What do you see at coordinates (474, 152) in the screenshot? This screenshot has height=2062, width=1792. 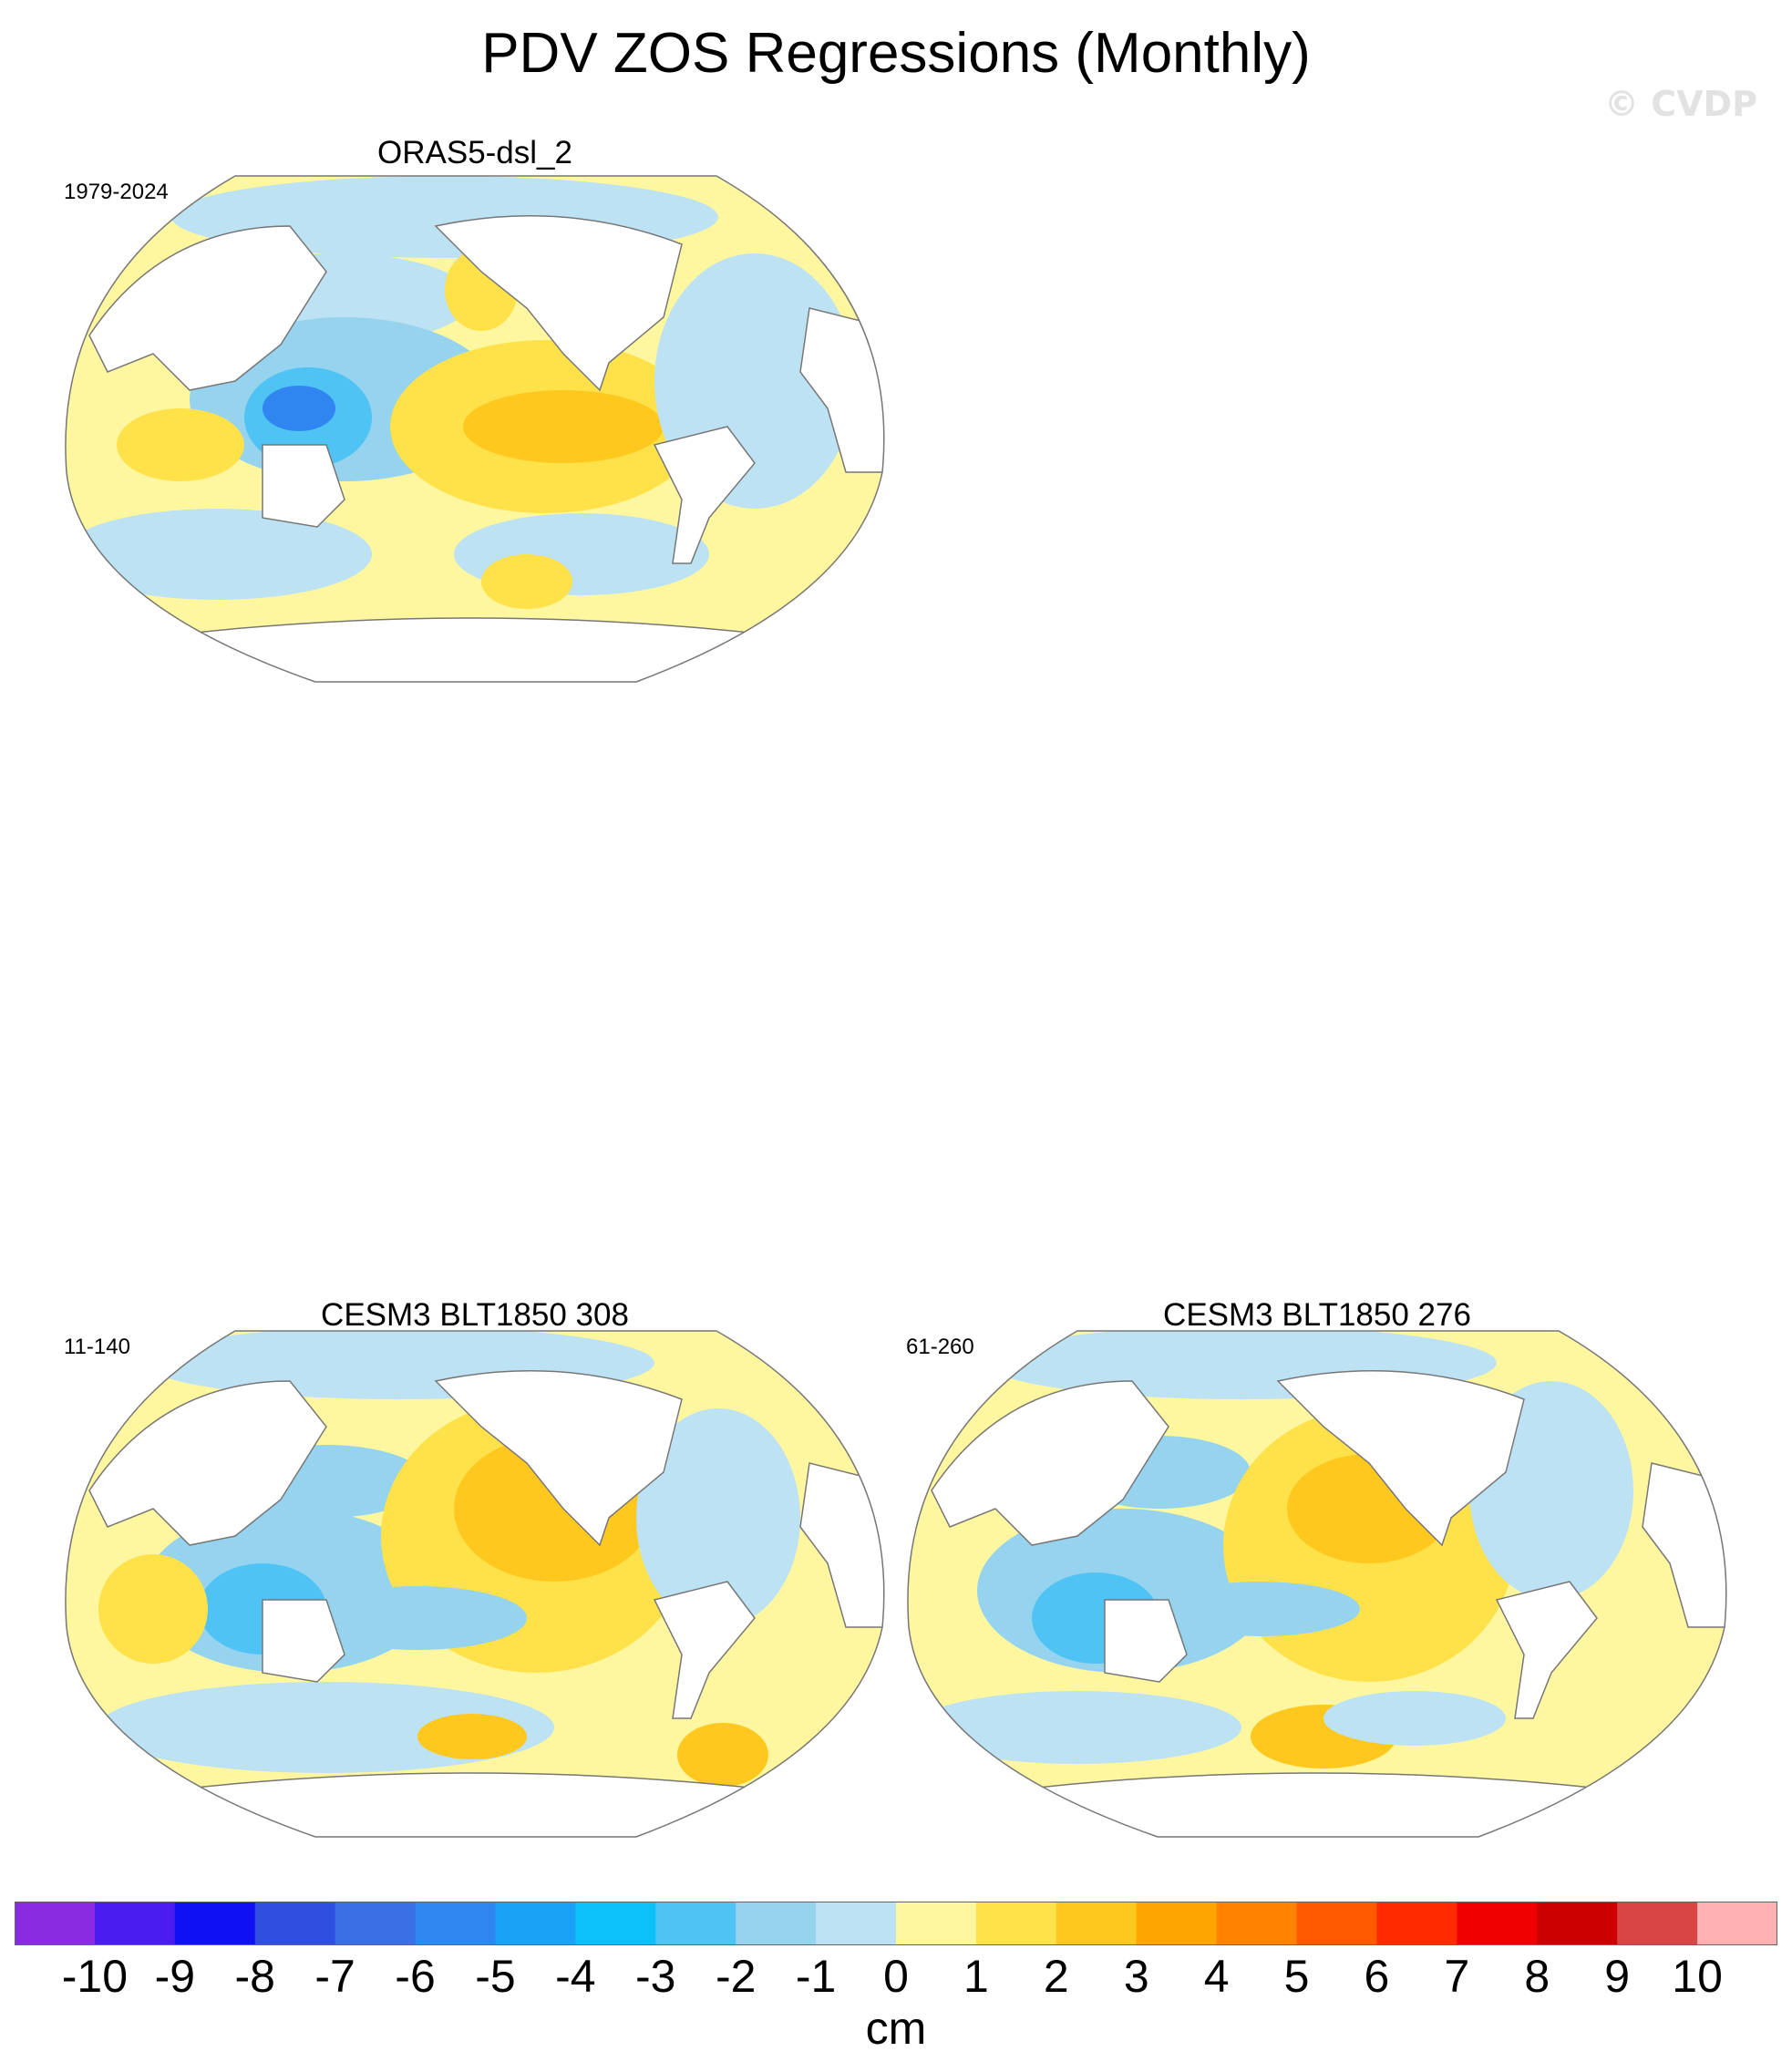 I see `panel-title-oras5: ORAS5-dsl_2` at bounding box center [474, 152].